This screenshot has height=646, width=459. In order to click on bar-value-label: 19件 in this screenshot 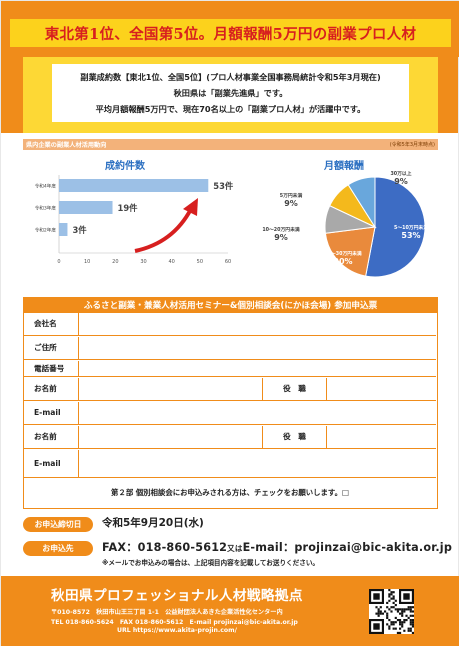, I will do `click(128, 208)`.